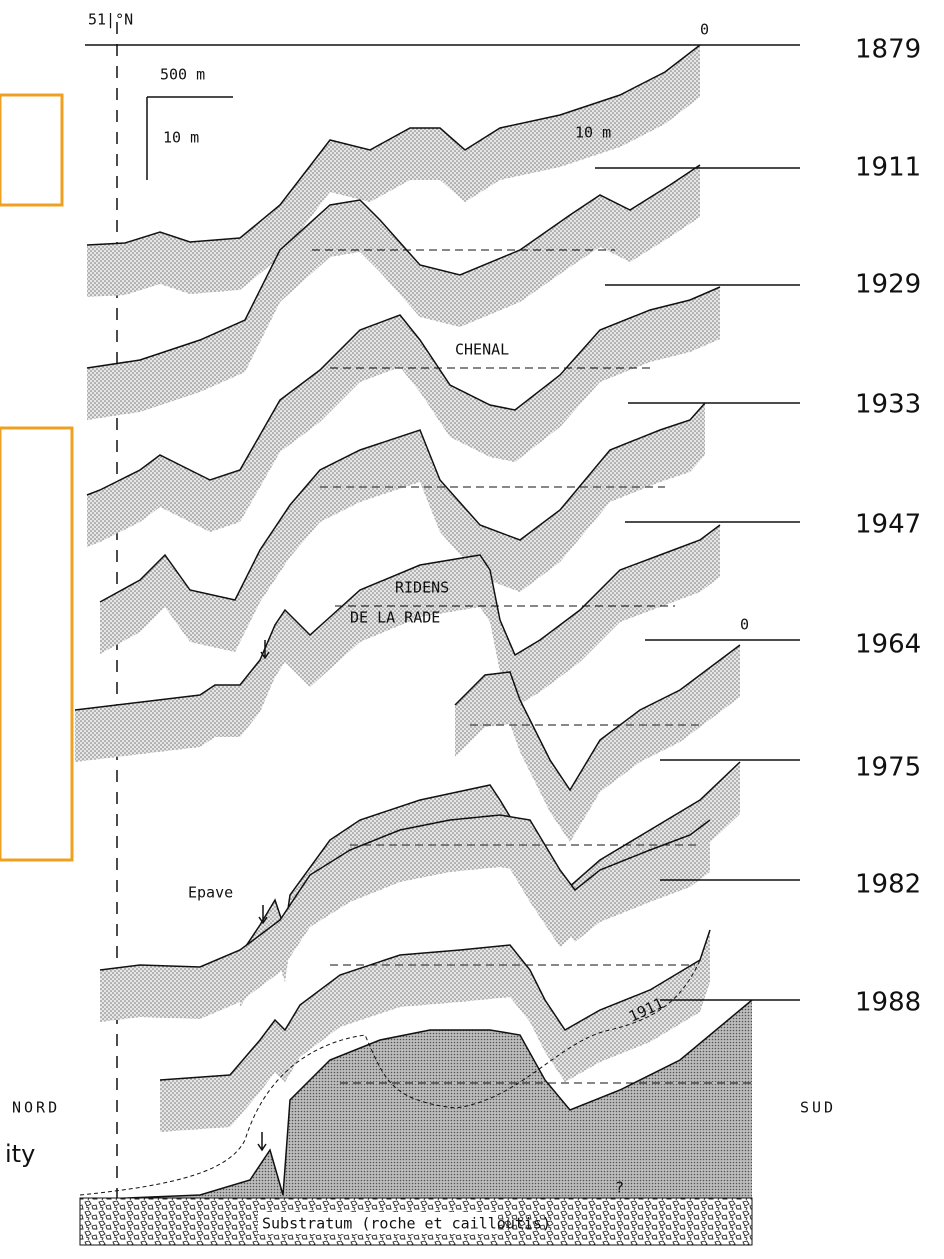 This screenshot has height=1259, width=944. Describe the element at coordinates (181, 138) in the screenshot. I see `scale-label: 10 m` at that location.